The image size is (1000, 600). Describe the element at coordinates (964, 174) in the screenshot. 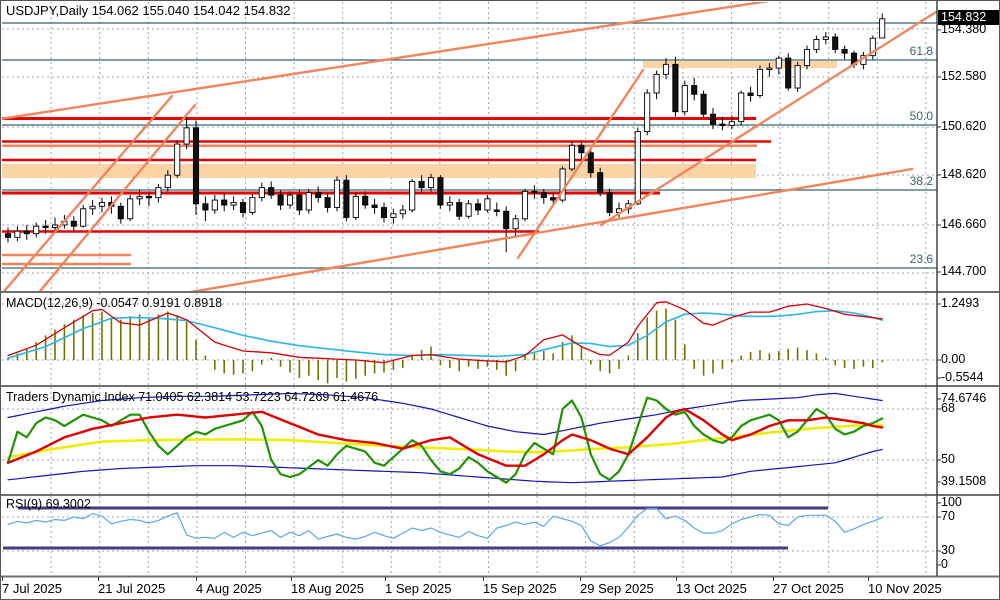

I see `scale-tick-label: 148.620` at that location.